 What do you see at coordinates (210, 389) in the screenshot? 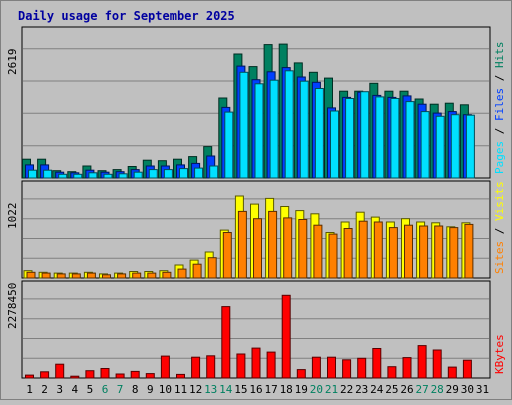
I see `x-tick-label-13: 13` at bounding box center [210, 389].